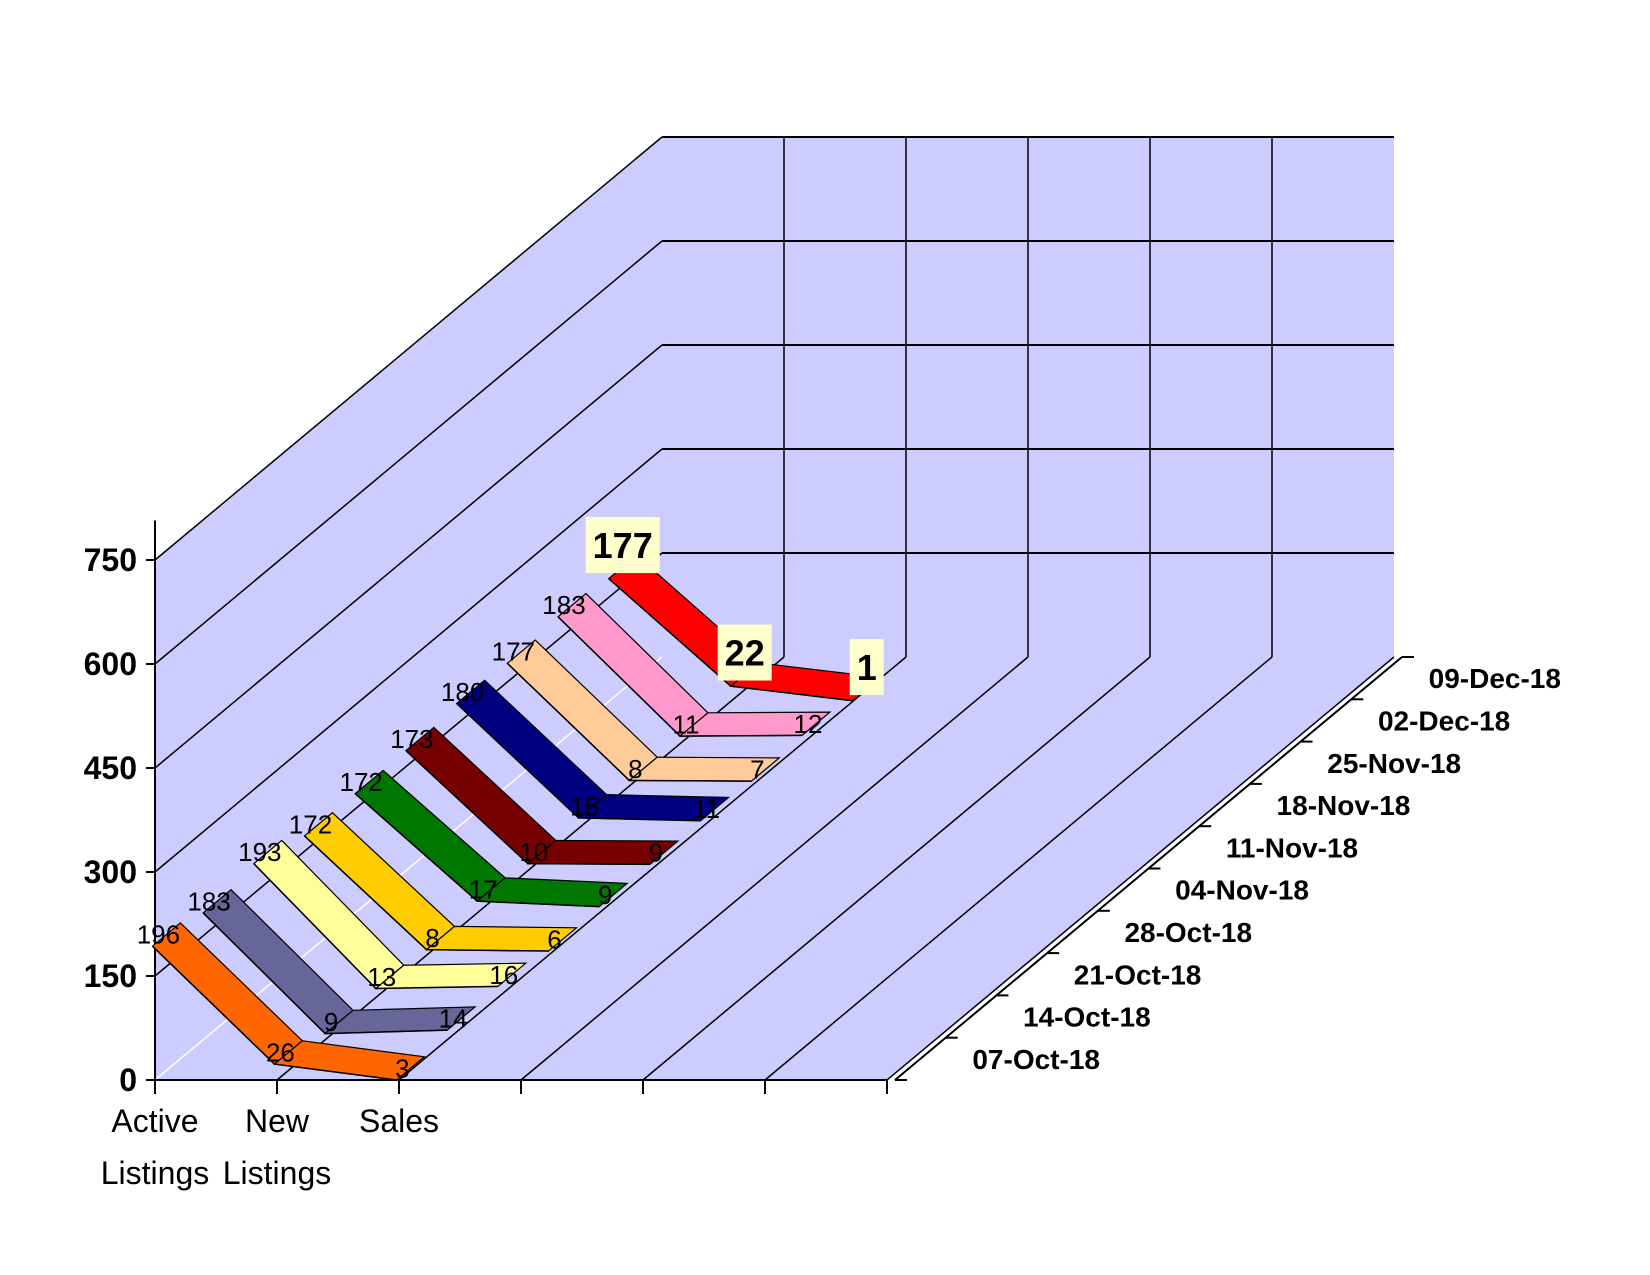 Image resolution: width=1650 pixels, height=1275 pixels. I want to click on data-label: 10, so click(533, 852).